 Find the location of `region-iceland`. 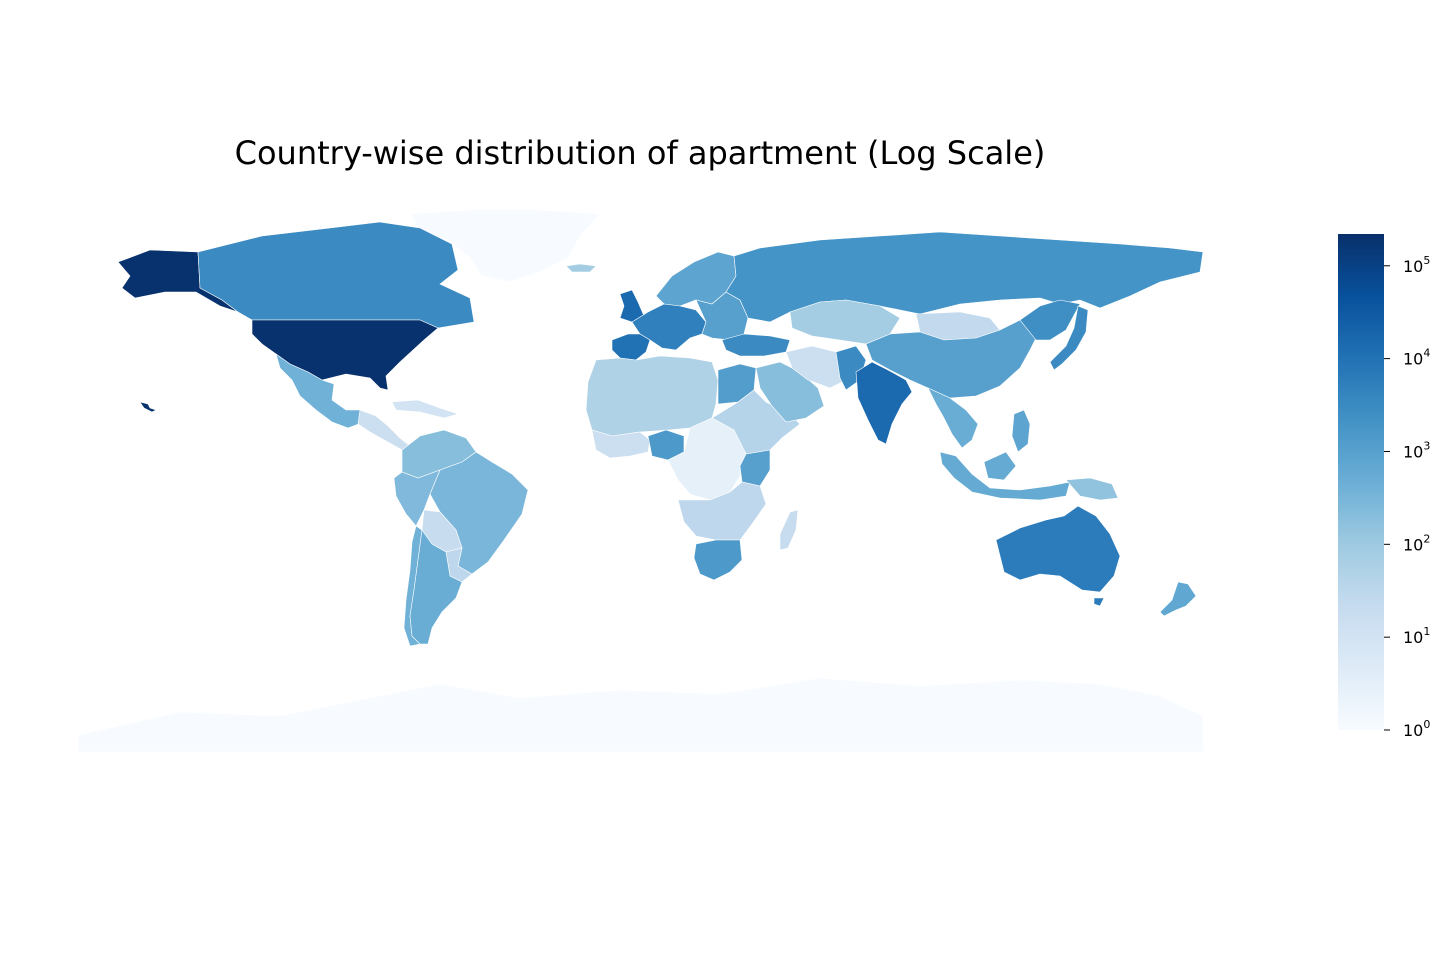

region-iceland is located at coordinates (581, 268).